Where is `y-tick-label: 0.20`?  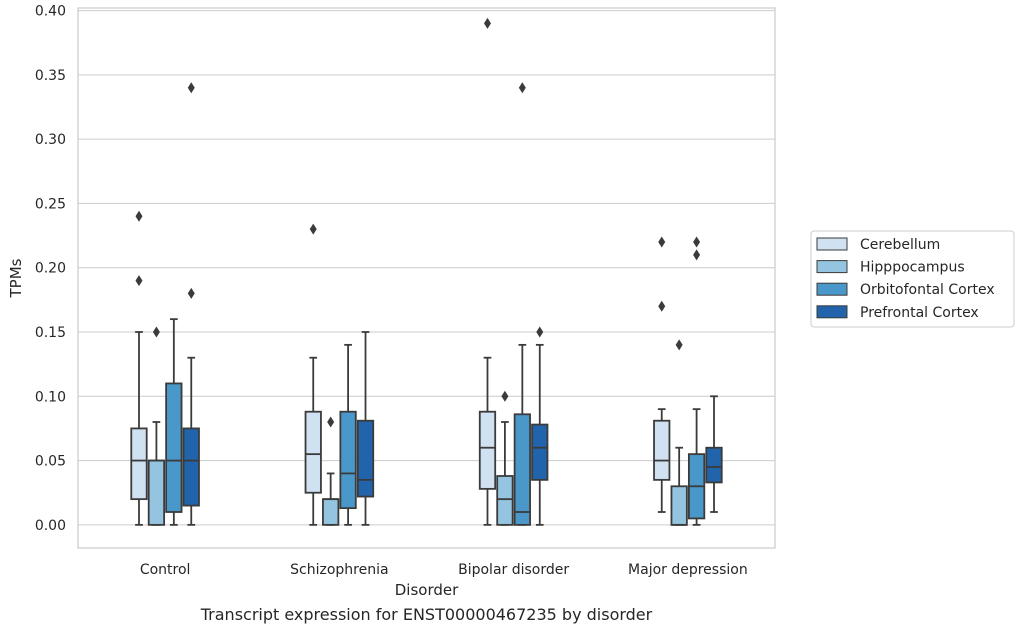 y-tick-label: 0.20 is located at coordinates (50, 269).